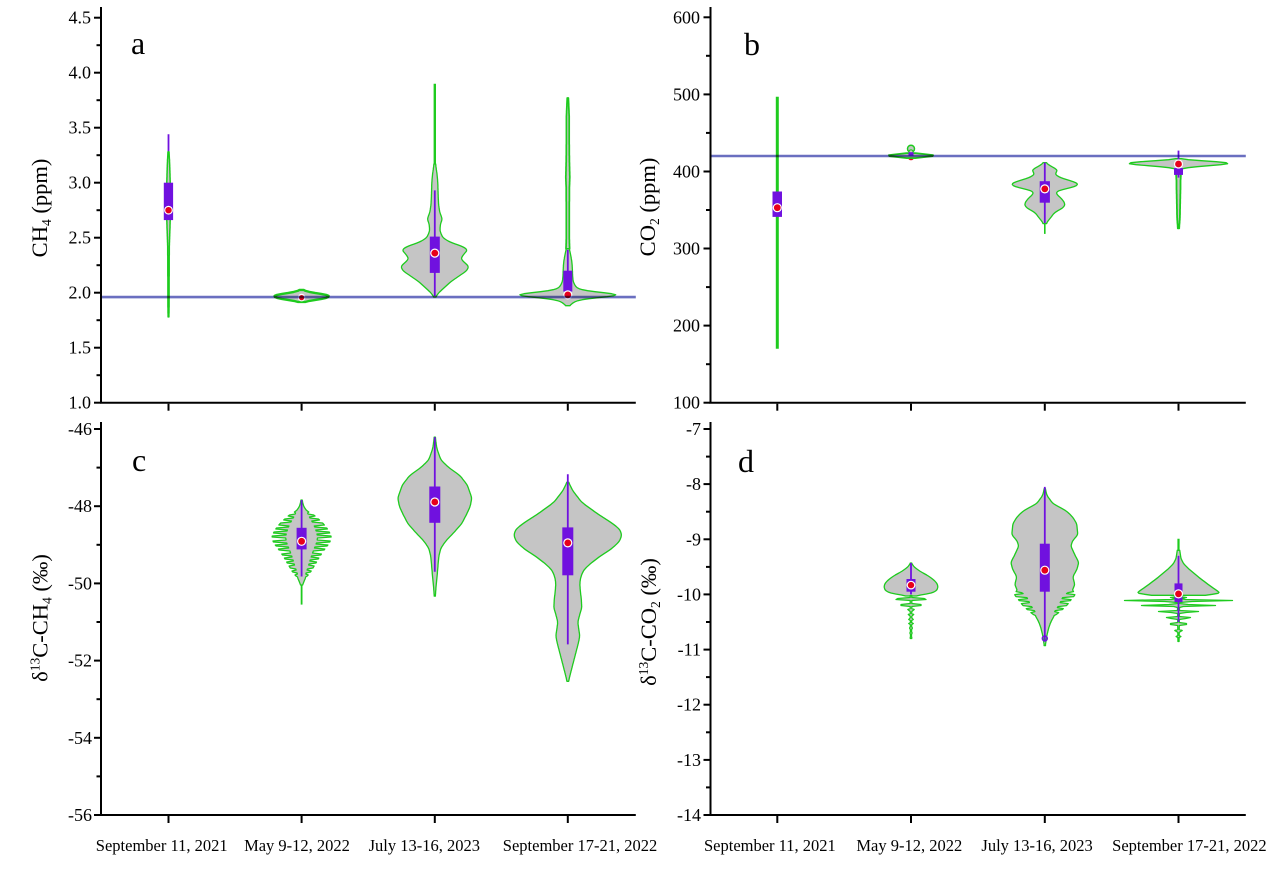 The width and height of the screenshot is (1270, 886). What do you see at coordinates (80, 348) in the screenshot?
I see `svg-text: 1.5` at bounding box center [80, 348].